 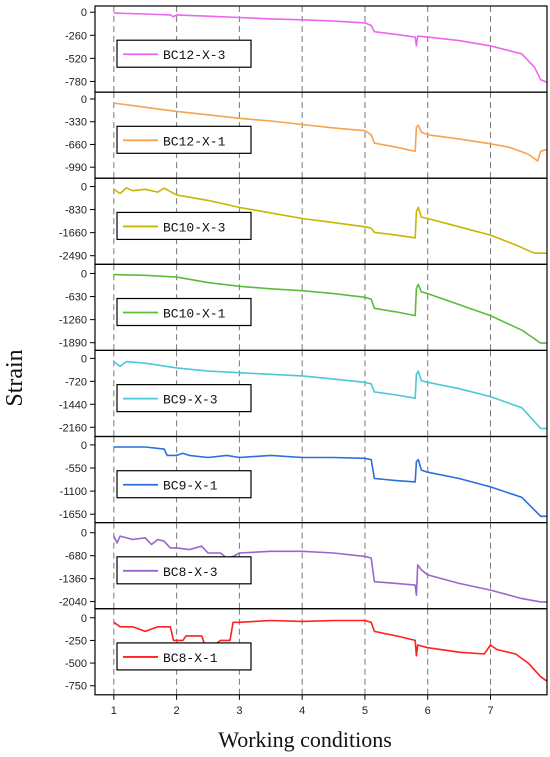 What do you see at coordinates (190, 572) in the screenshot?
I see `legend-label: BC8-X-3` at bounding box center [190, 572].